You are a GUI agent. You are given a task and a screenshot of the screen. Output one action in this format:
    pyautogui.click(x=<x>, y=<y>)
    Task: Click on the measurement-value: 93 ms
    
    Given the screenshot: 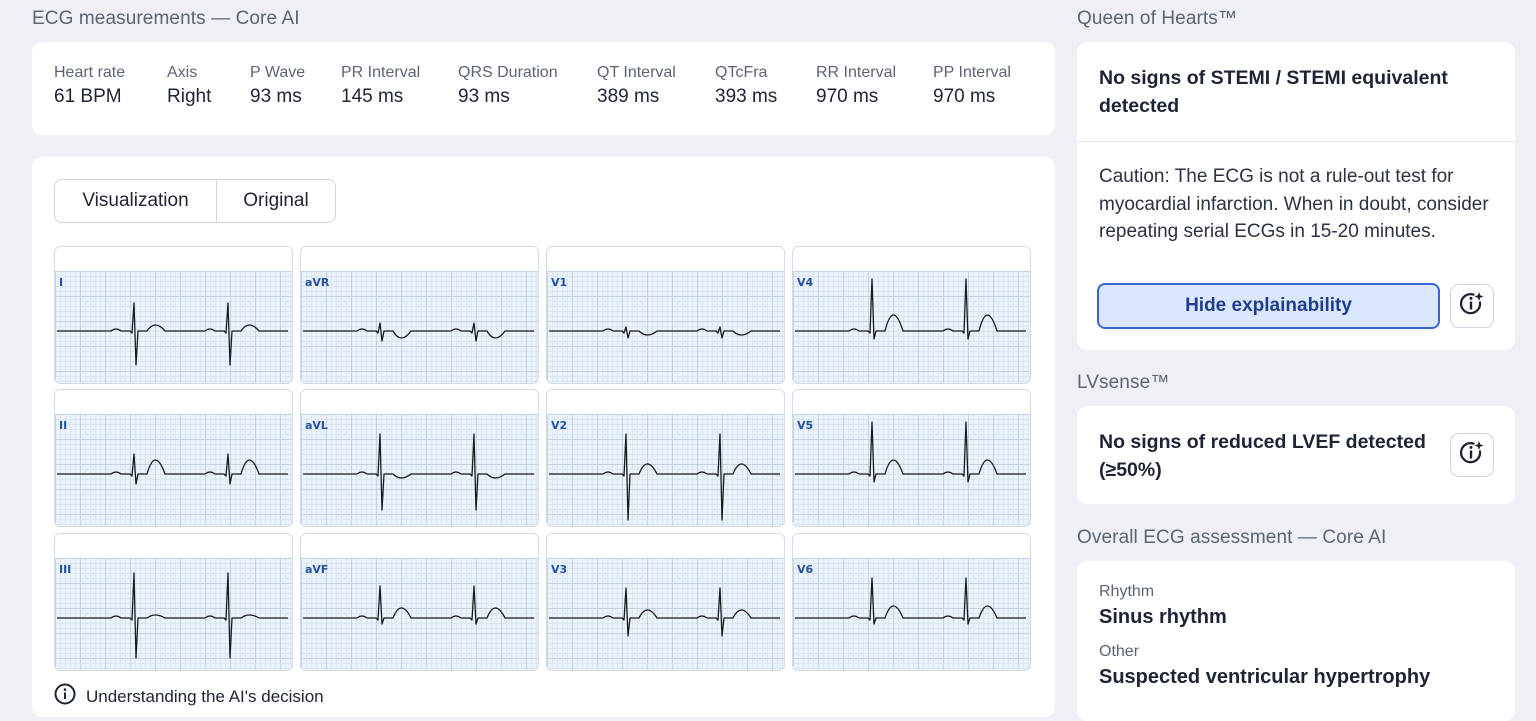 What is the action you would take?
    pyautogui.click(x=276, y=96)
    